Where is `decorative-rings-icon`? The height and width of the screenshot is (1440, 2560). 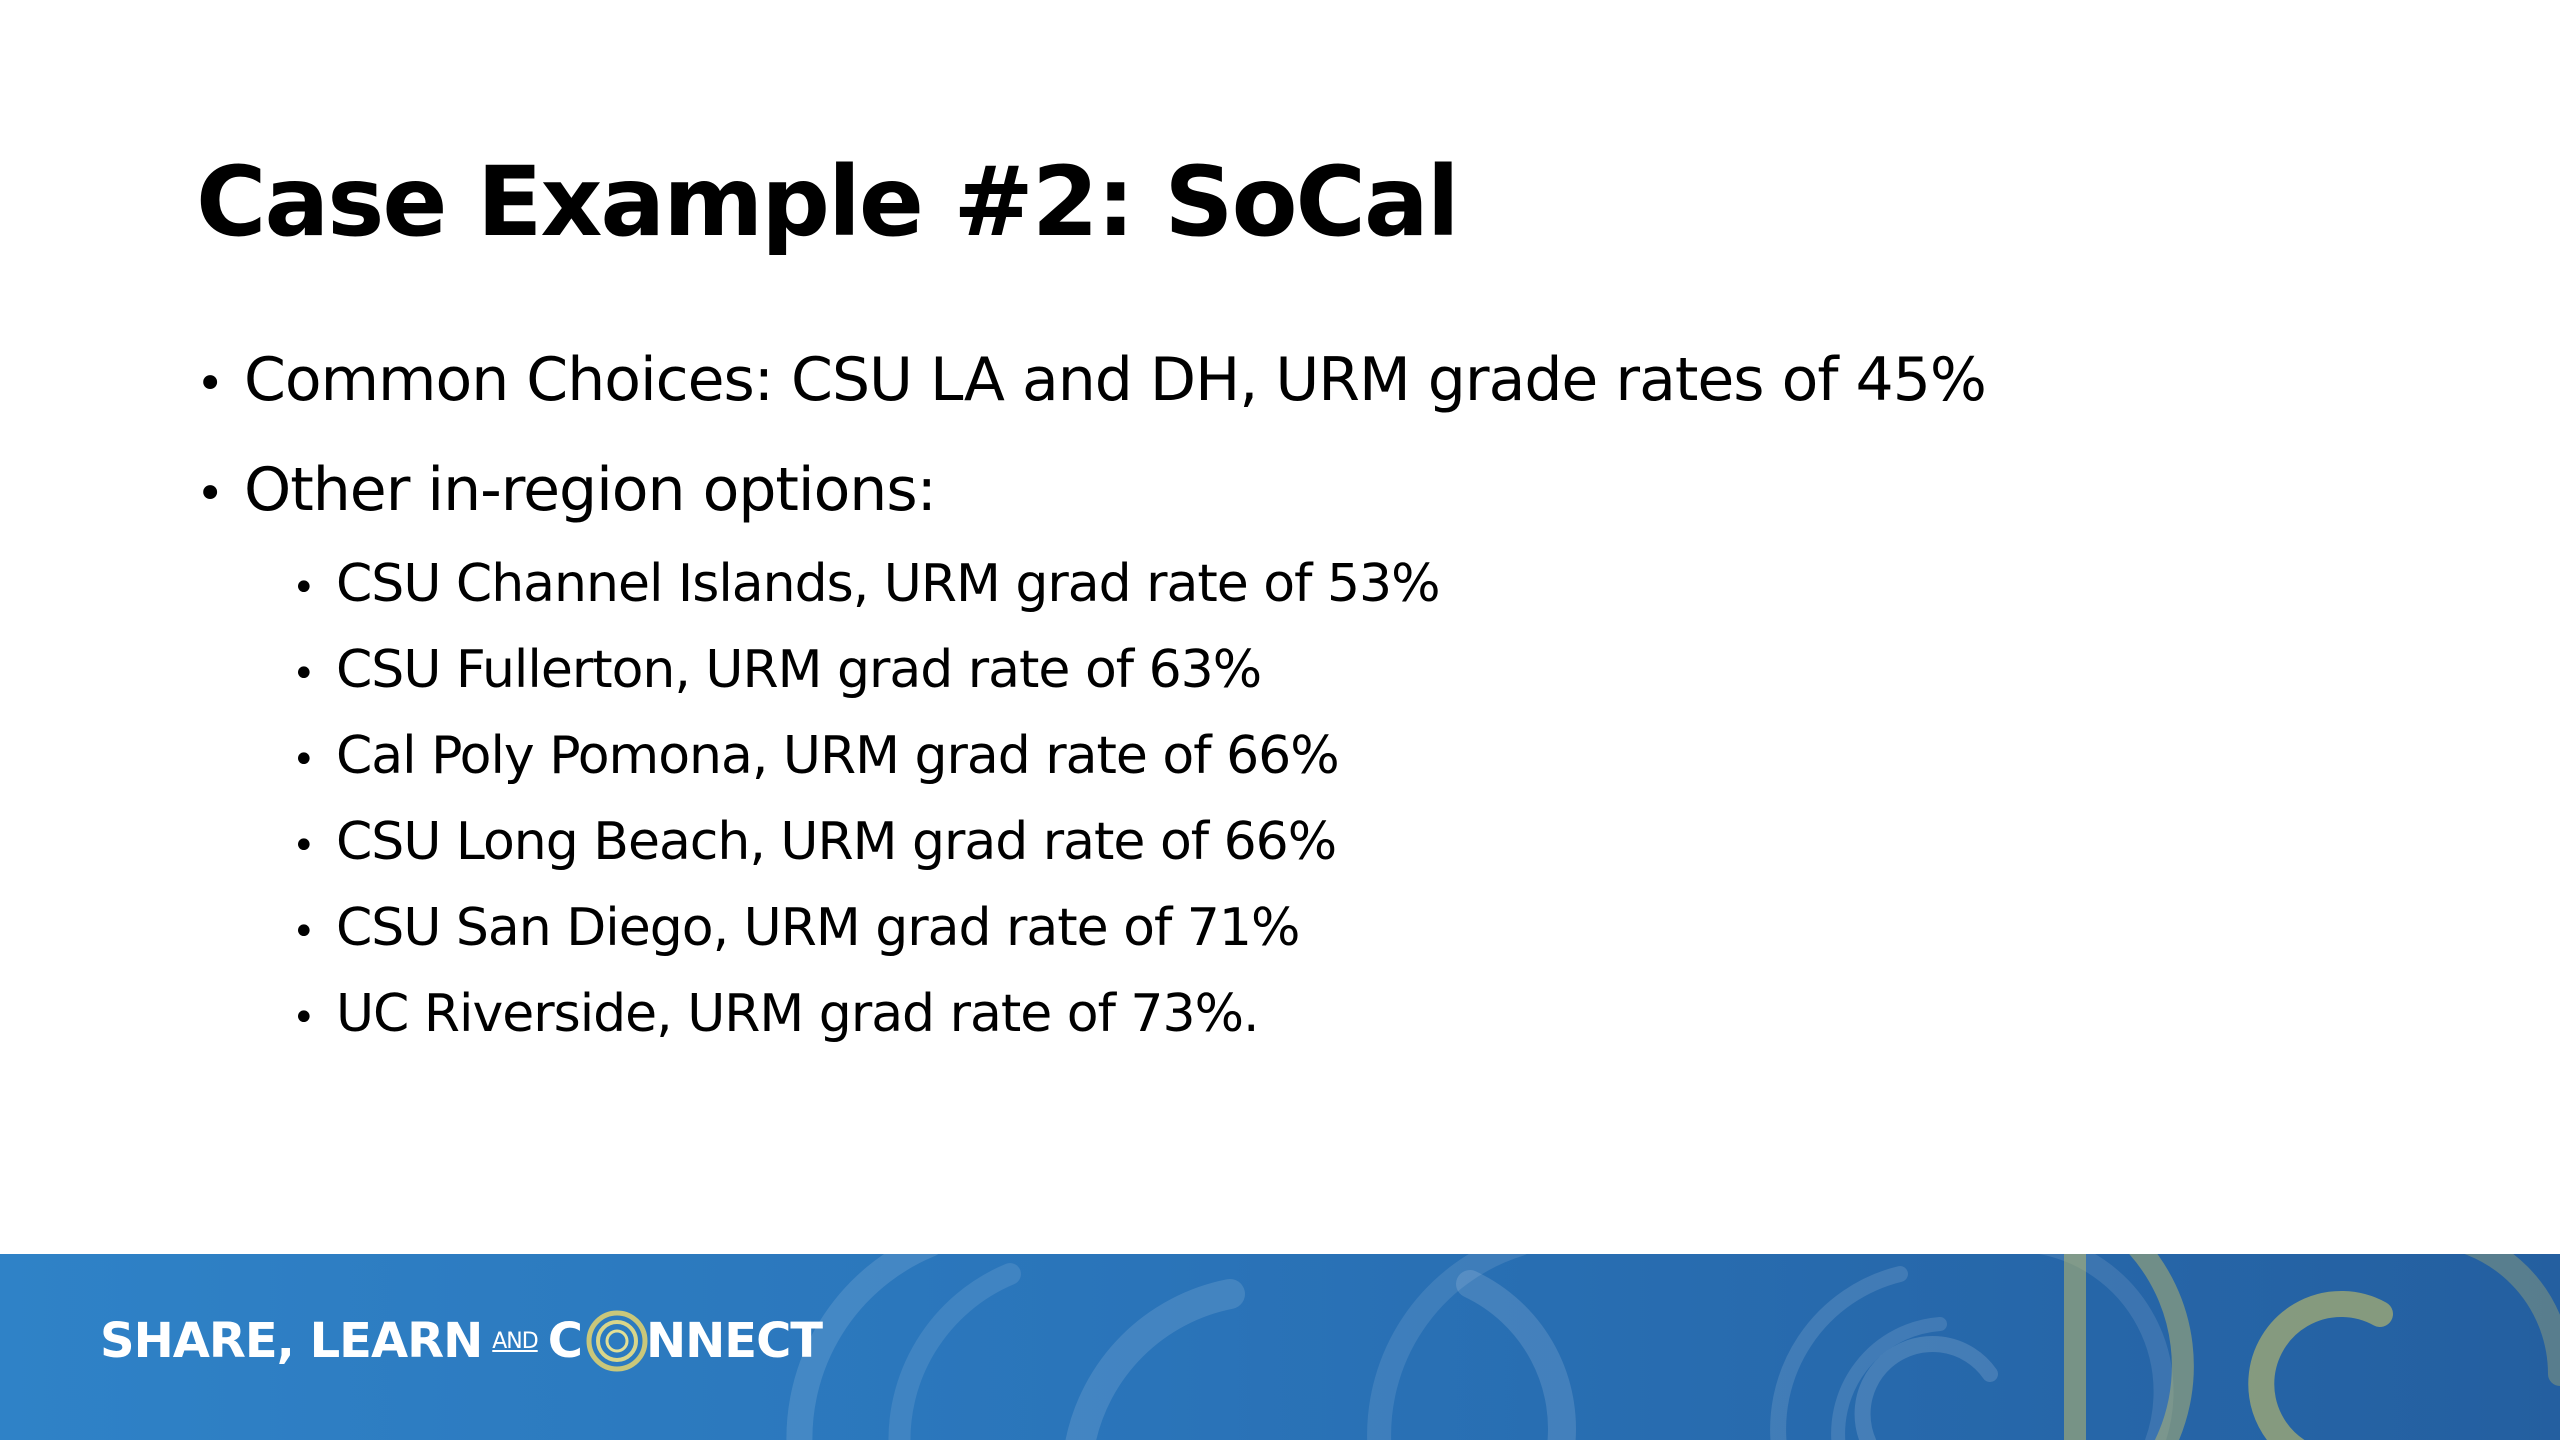
decorative-rings-icon is located at coordinates (1673, 1347).